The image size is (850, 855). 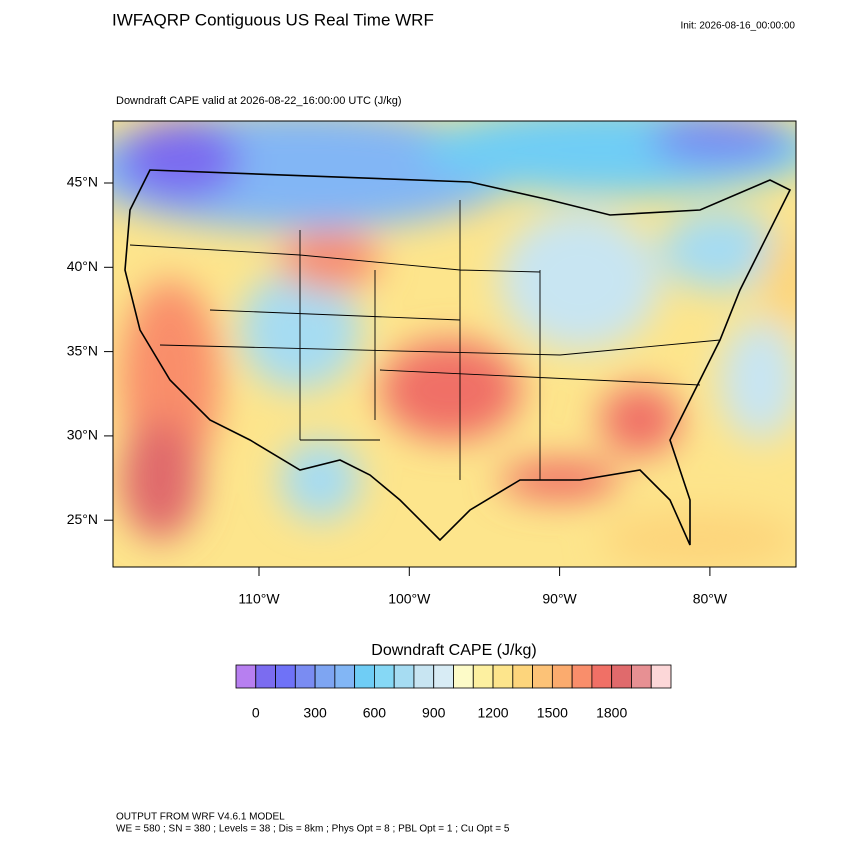 I want to click on footer-line: OUTPUT FROM WRF V4.6.1 MODEL, so click(x=200, y=817).